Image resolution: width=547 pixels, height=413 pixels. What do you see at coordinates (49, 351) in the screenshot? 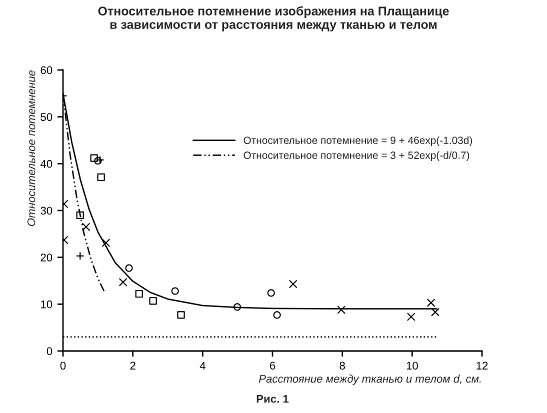
I see `y-tick-label: 0` at bounding box center [49, 351].